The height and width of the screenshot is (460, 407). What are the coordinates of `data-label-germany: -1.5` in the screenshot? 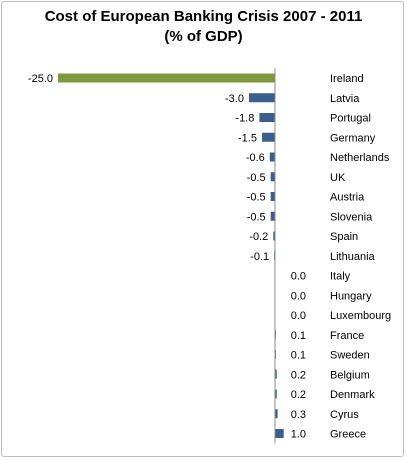 It's located at (247, 138).